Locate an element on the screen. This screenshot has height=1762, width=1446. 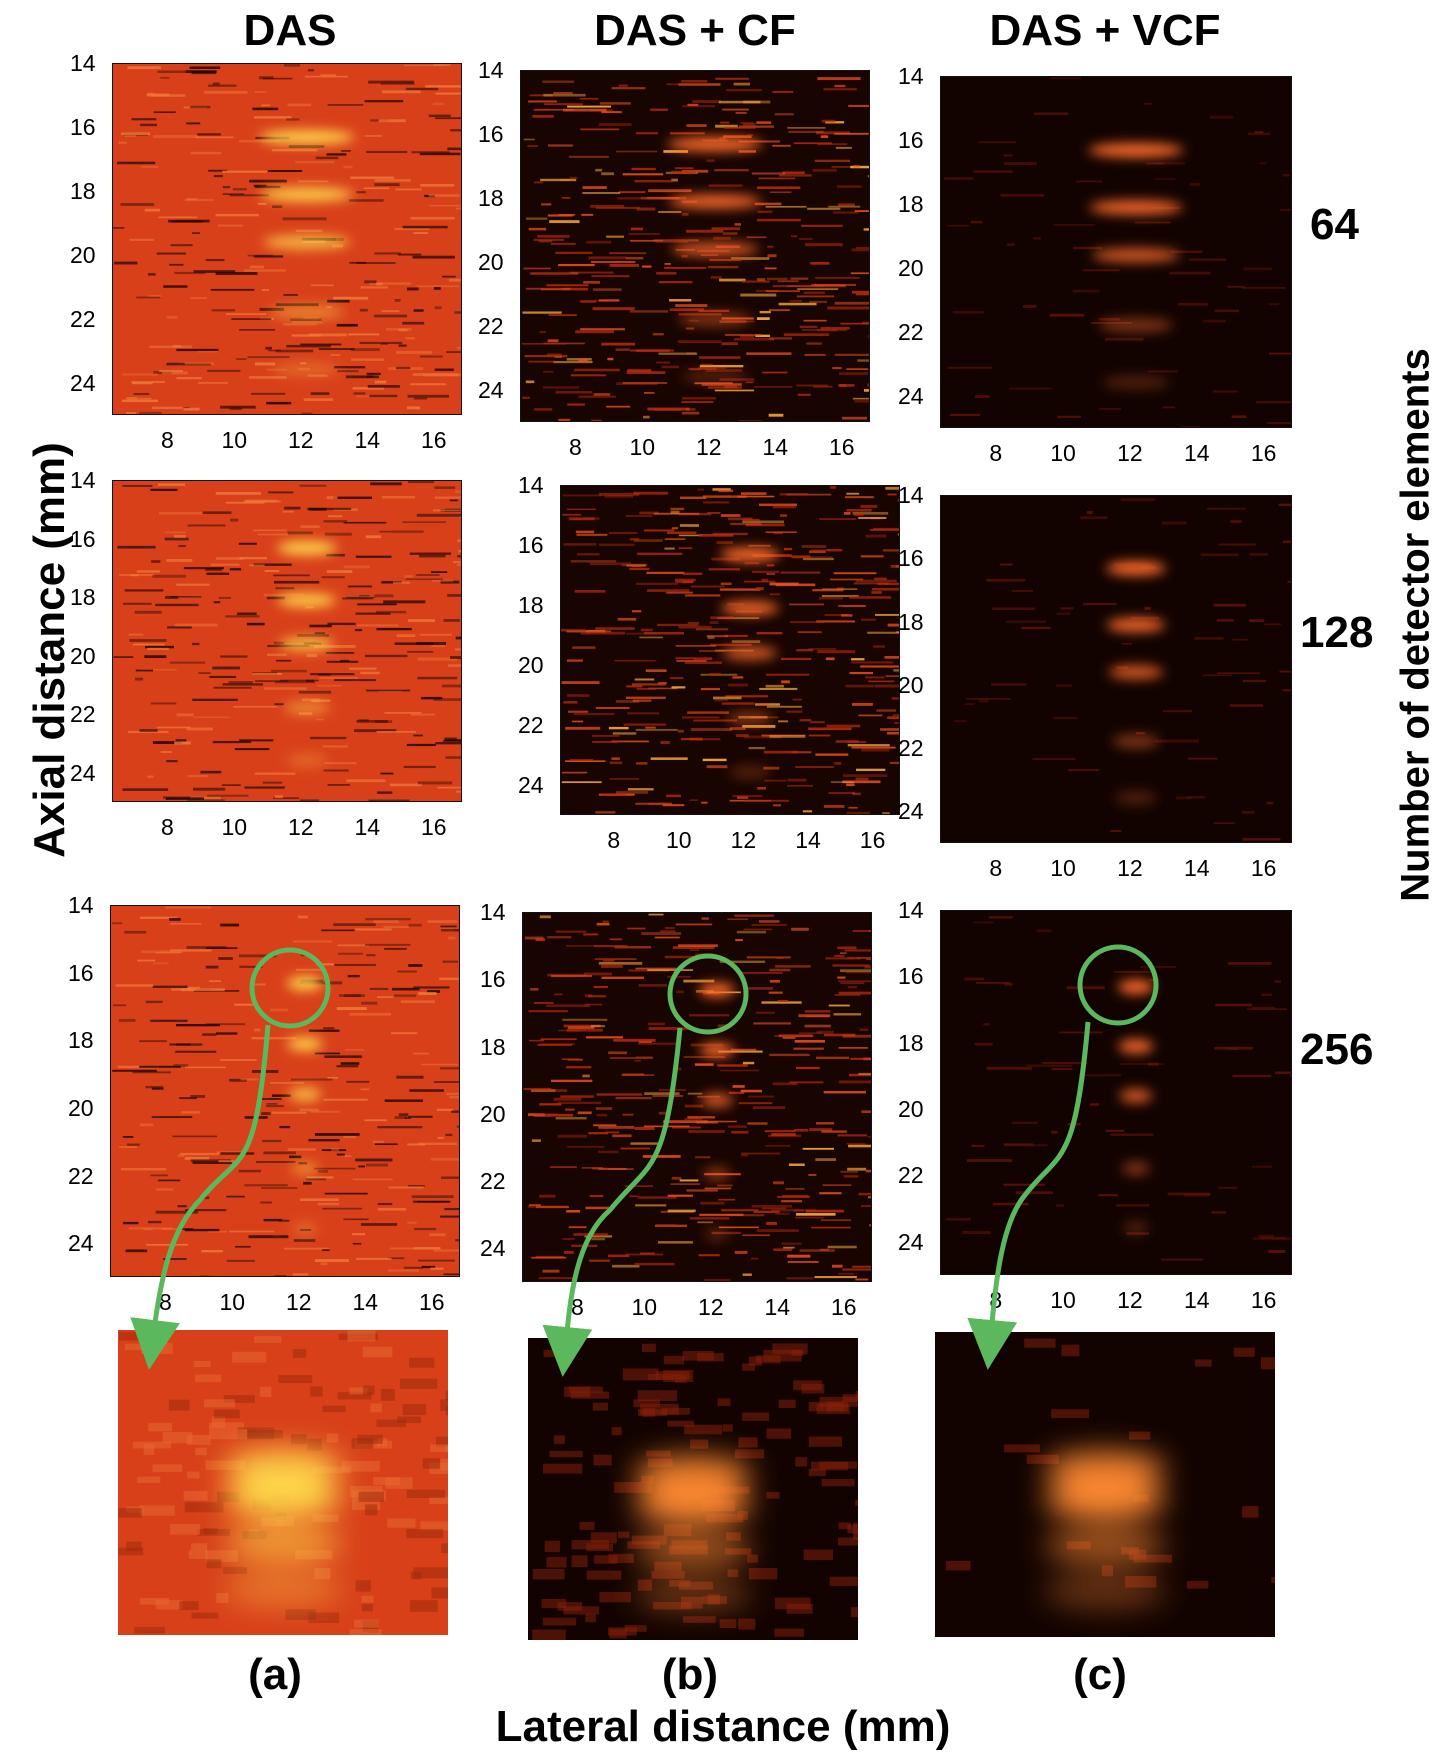
axial-distance-label: Axial distance (mm) is located at coordinates (49, 650).